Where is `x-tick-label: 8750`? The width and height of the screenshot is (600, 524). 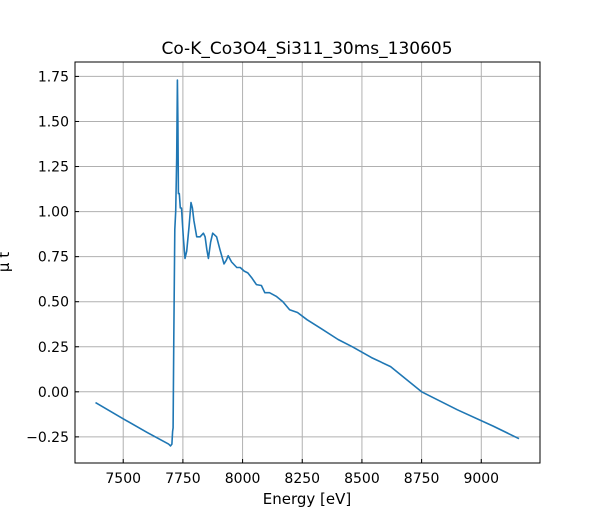
x-tick-label: 8750 is located at coordinates (422, 479).